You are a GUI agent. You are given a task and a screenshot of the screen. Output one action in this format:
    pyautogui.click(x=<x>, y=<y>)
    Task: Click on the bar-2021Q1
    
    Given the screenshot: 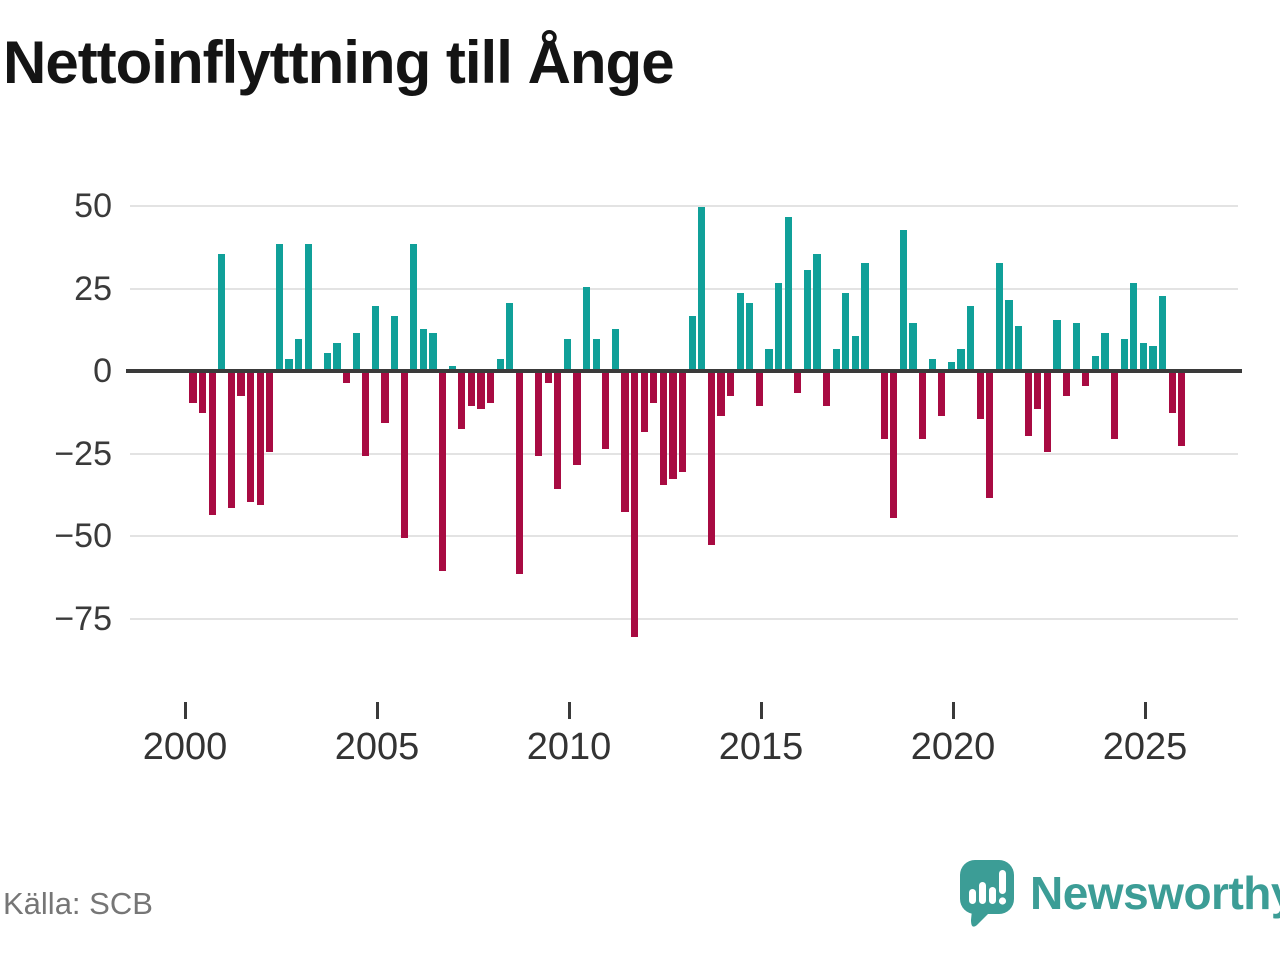 What is the action you would take?
    pyautogui.click(x=999, y=316)
    